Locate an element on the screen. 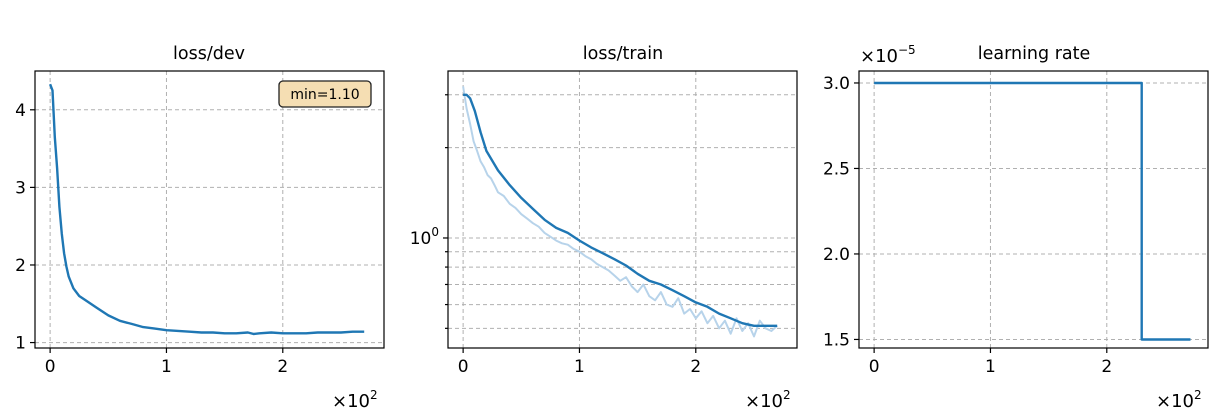  y-tick-label: 3 is located at coordinates (20, 188).